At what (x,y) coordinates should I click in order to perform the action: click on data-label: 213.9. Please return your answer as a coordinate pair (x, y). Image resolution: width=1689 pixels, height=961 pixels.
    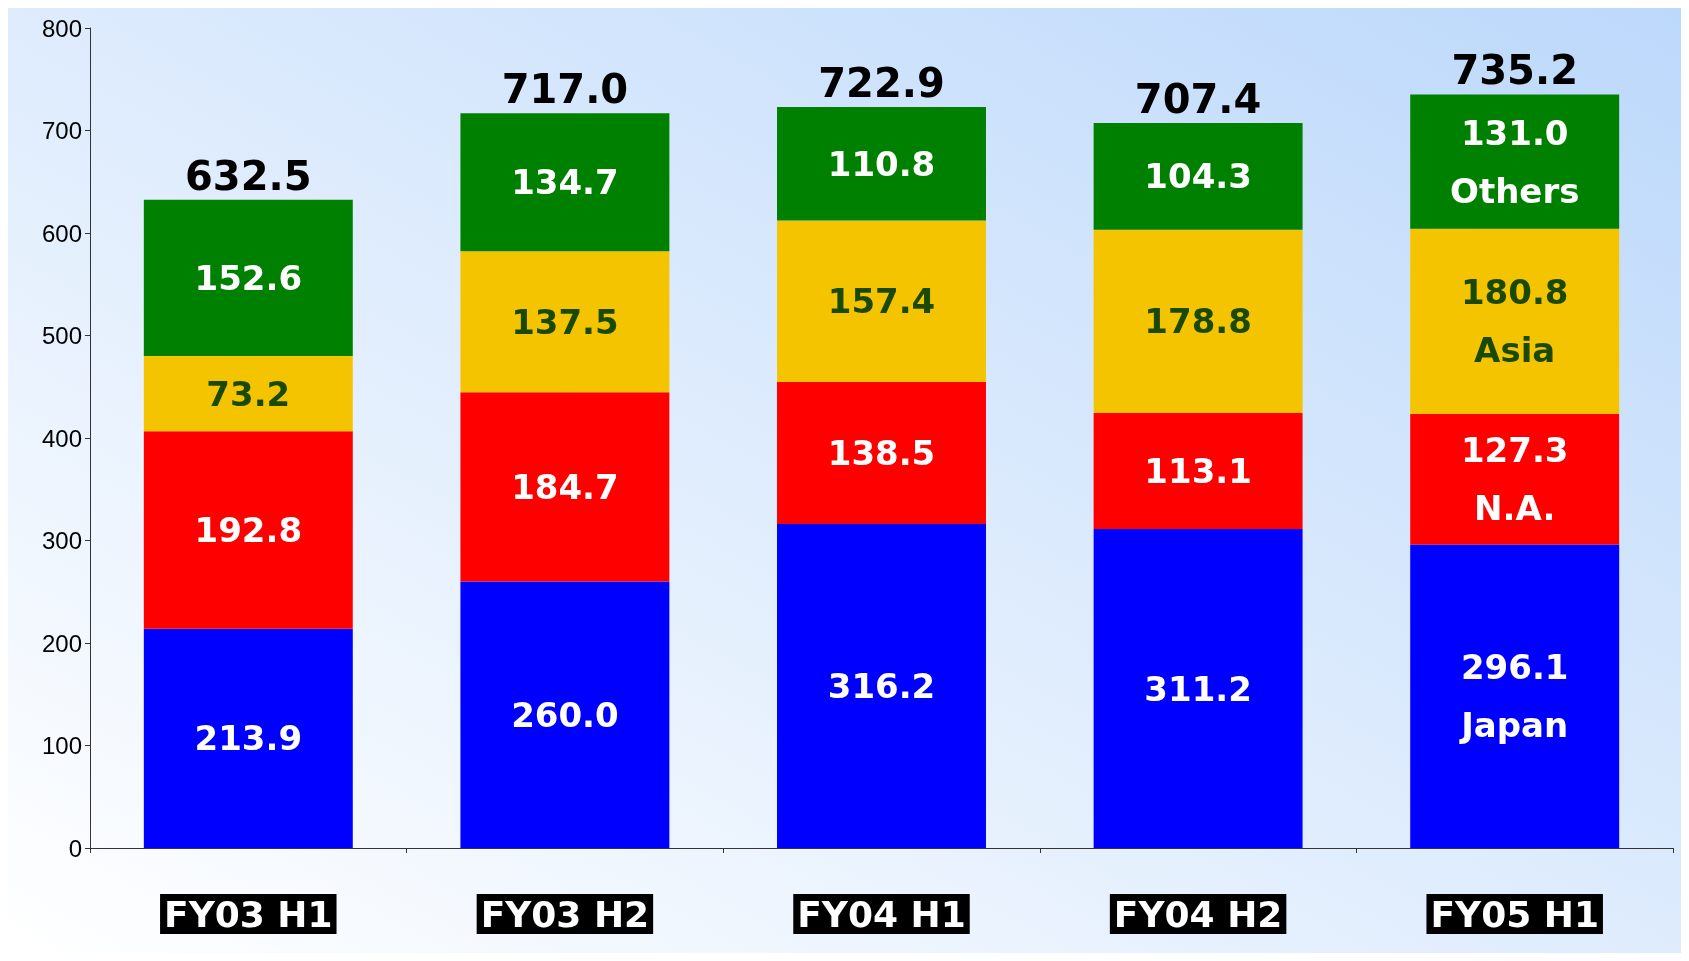
    Looking at the image, I should click on (248, 738).